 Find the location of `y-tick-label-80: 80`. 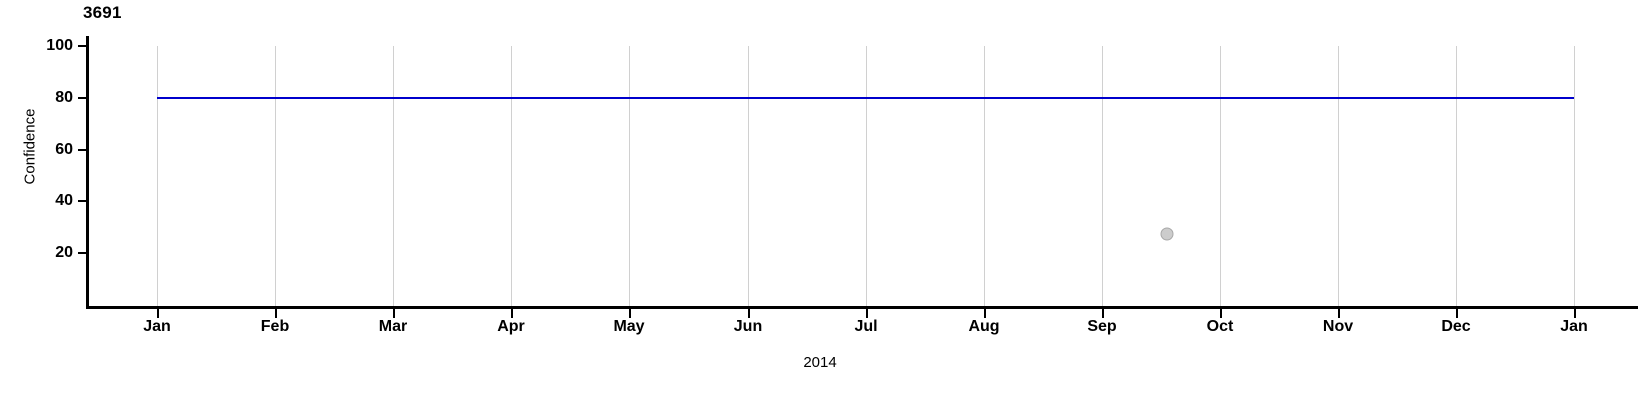

y-tick-label-80: 80 is located at coordinates (64, 97).